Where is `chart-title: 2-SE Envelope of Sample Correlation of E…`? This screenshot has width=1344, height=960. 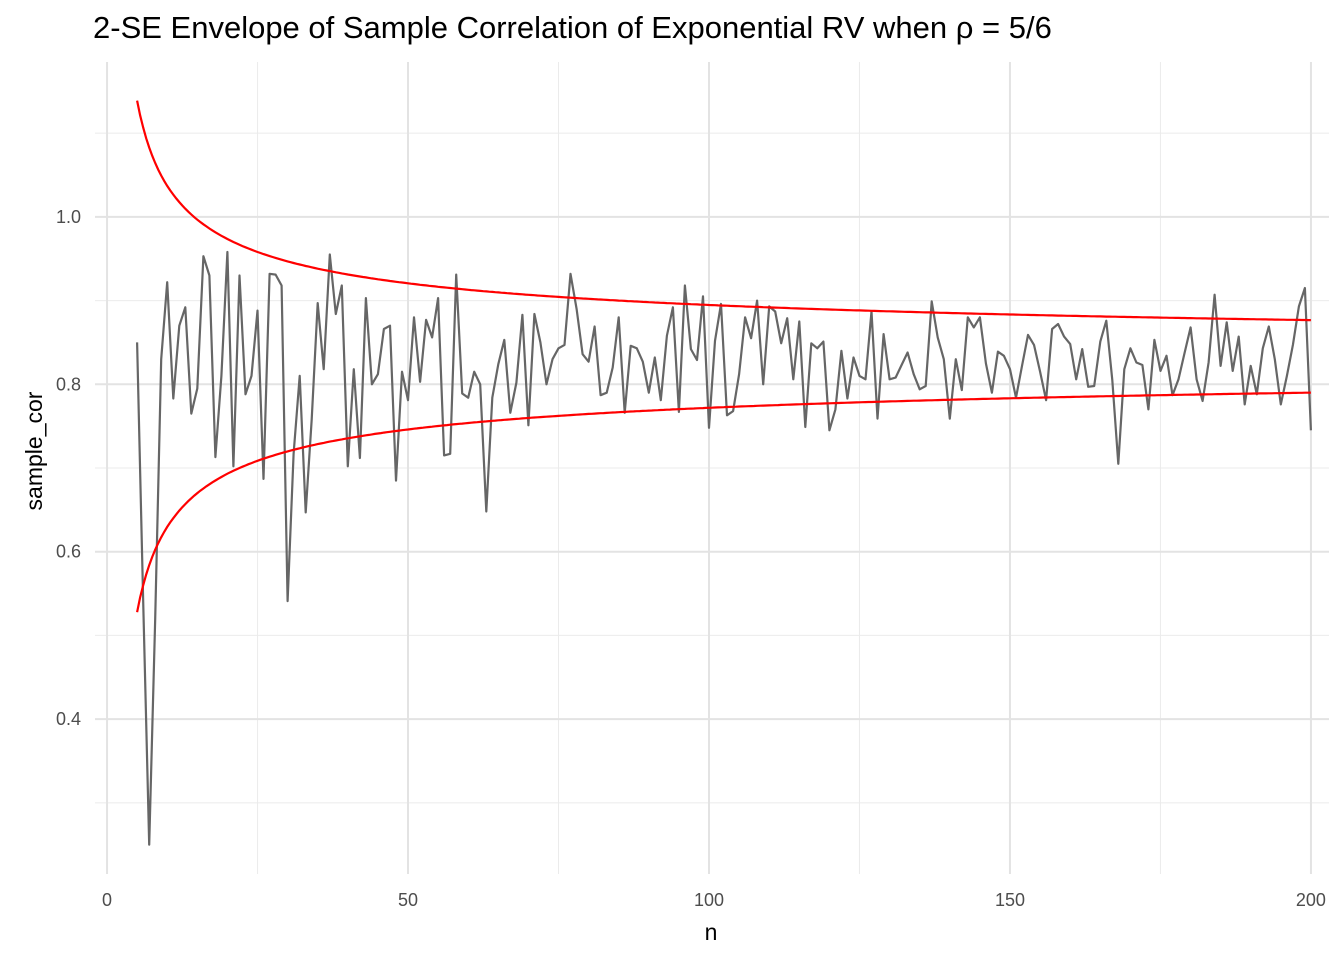 chart-title: 2-SE Envelope of Sample Correlation of E… is located at coordinates (572, 27).